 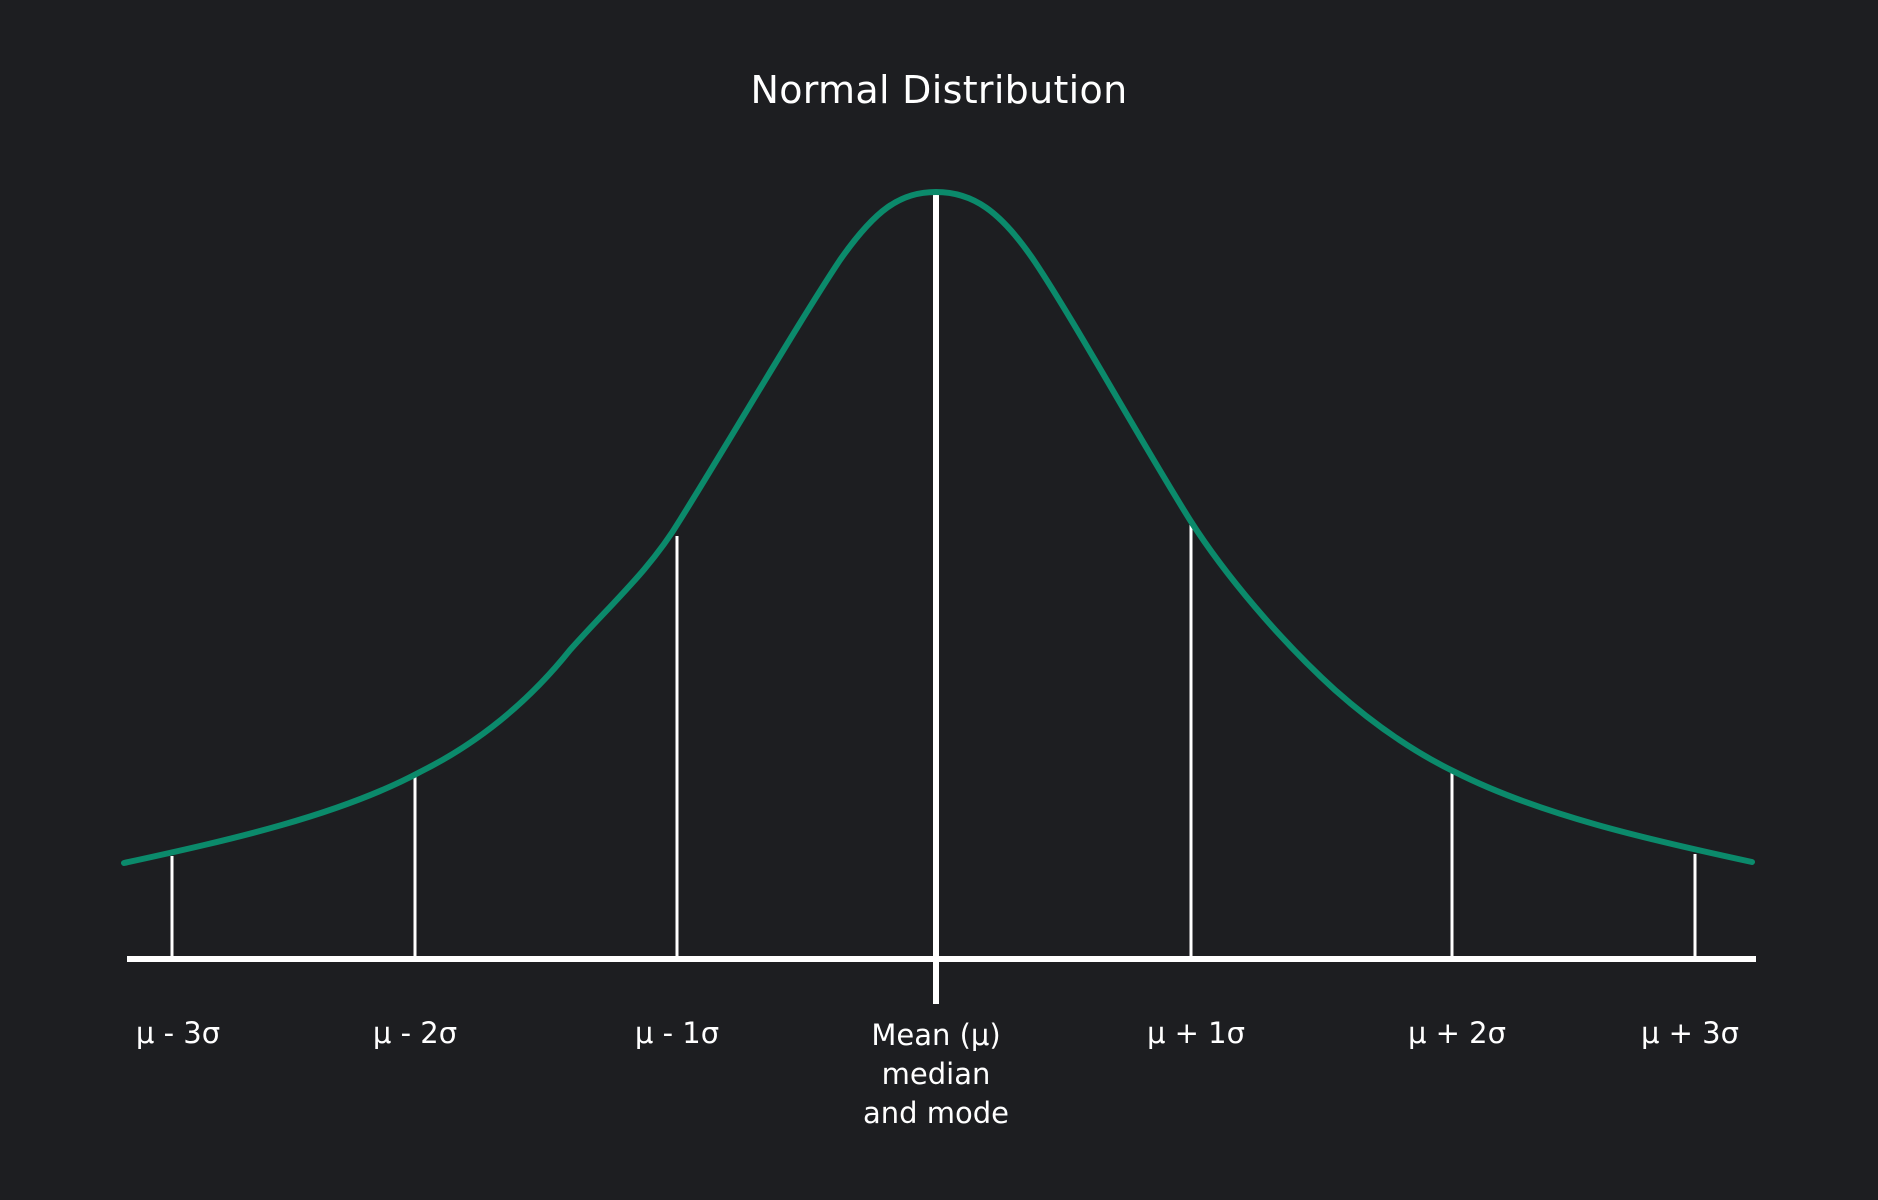 What do you see at coordinates (1457, 1033) in the screenshot?
I see `tick-label-plus2: μ + 2σ` at bounding box center [1457, 1033].